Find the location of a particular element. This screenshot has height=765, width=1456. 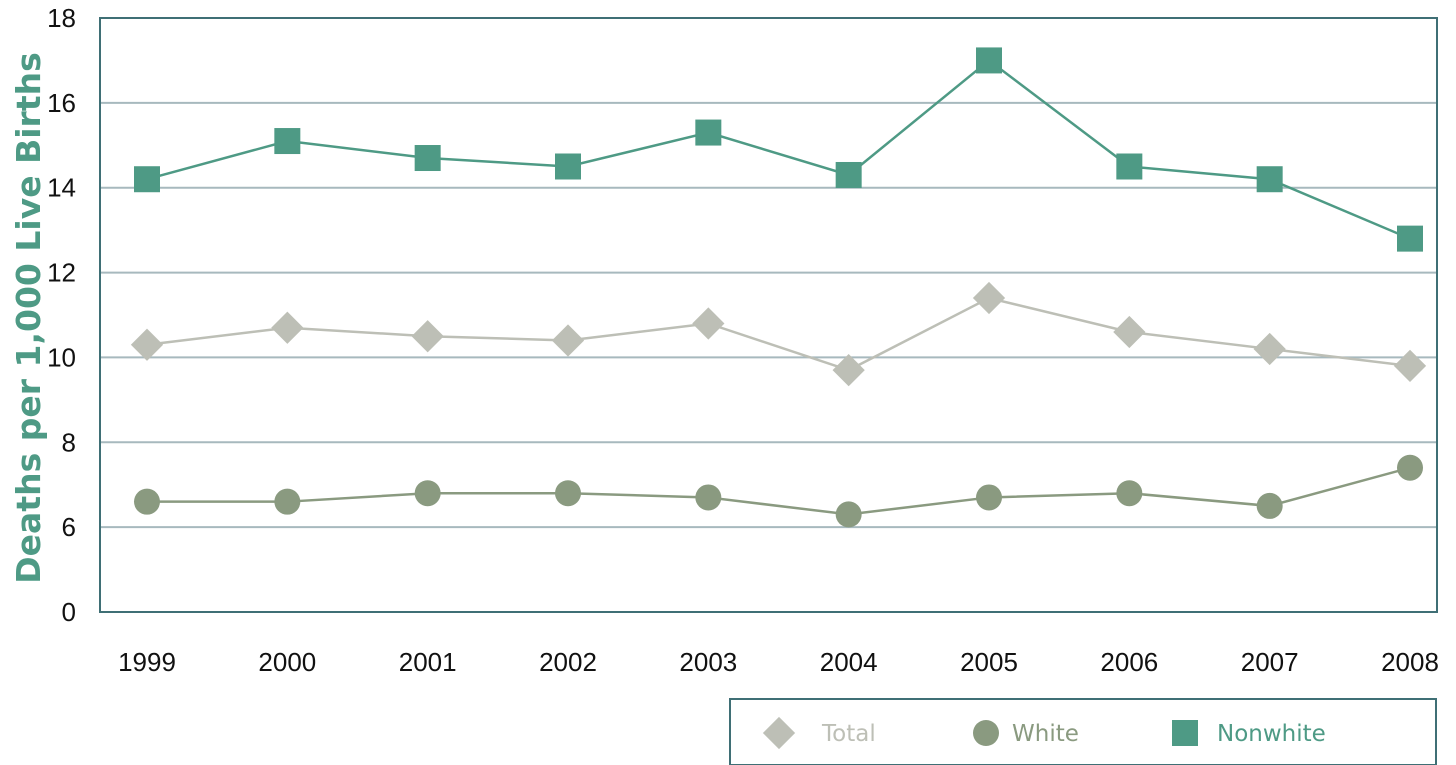

y-tick-label: 14 is located at coordinates (61, 188).